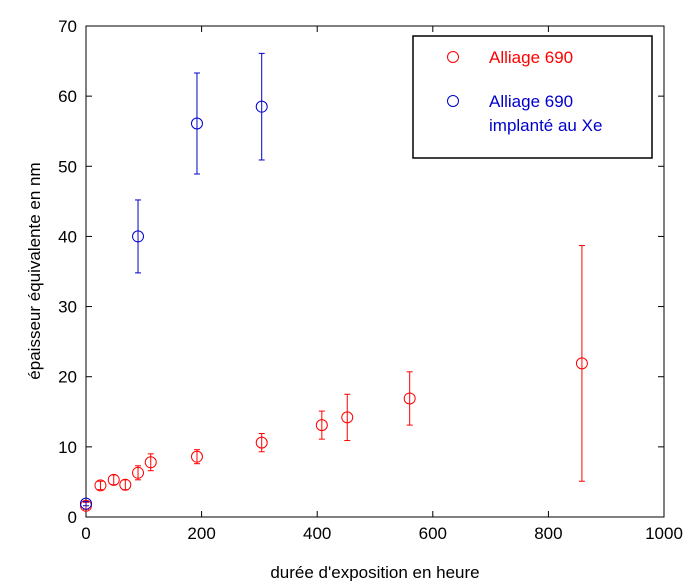  What do you see at coordinates (317, 533) in the screenshot?
I see `x-tick-label: 400` at bounding box center [317, 533].